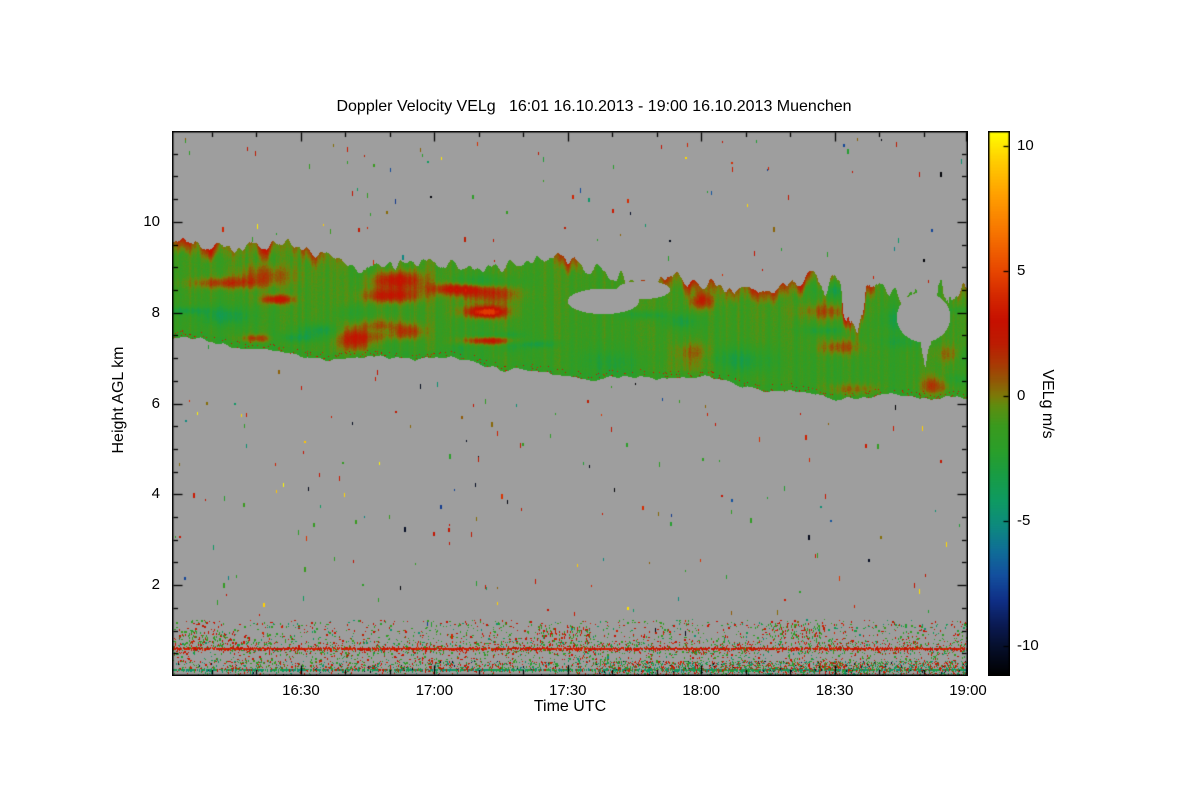  Describe the element at coordinates (301, 690) in the screenshot. I see `x-tick-label: 16:30` at that location.